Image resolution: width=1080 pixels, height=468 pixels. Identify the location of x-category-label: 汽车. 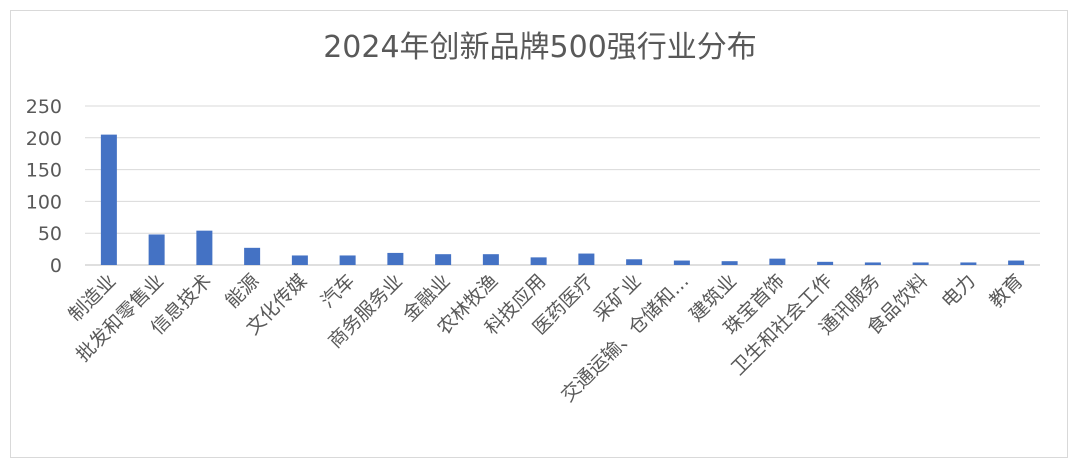
(338, 291).